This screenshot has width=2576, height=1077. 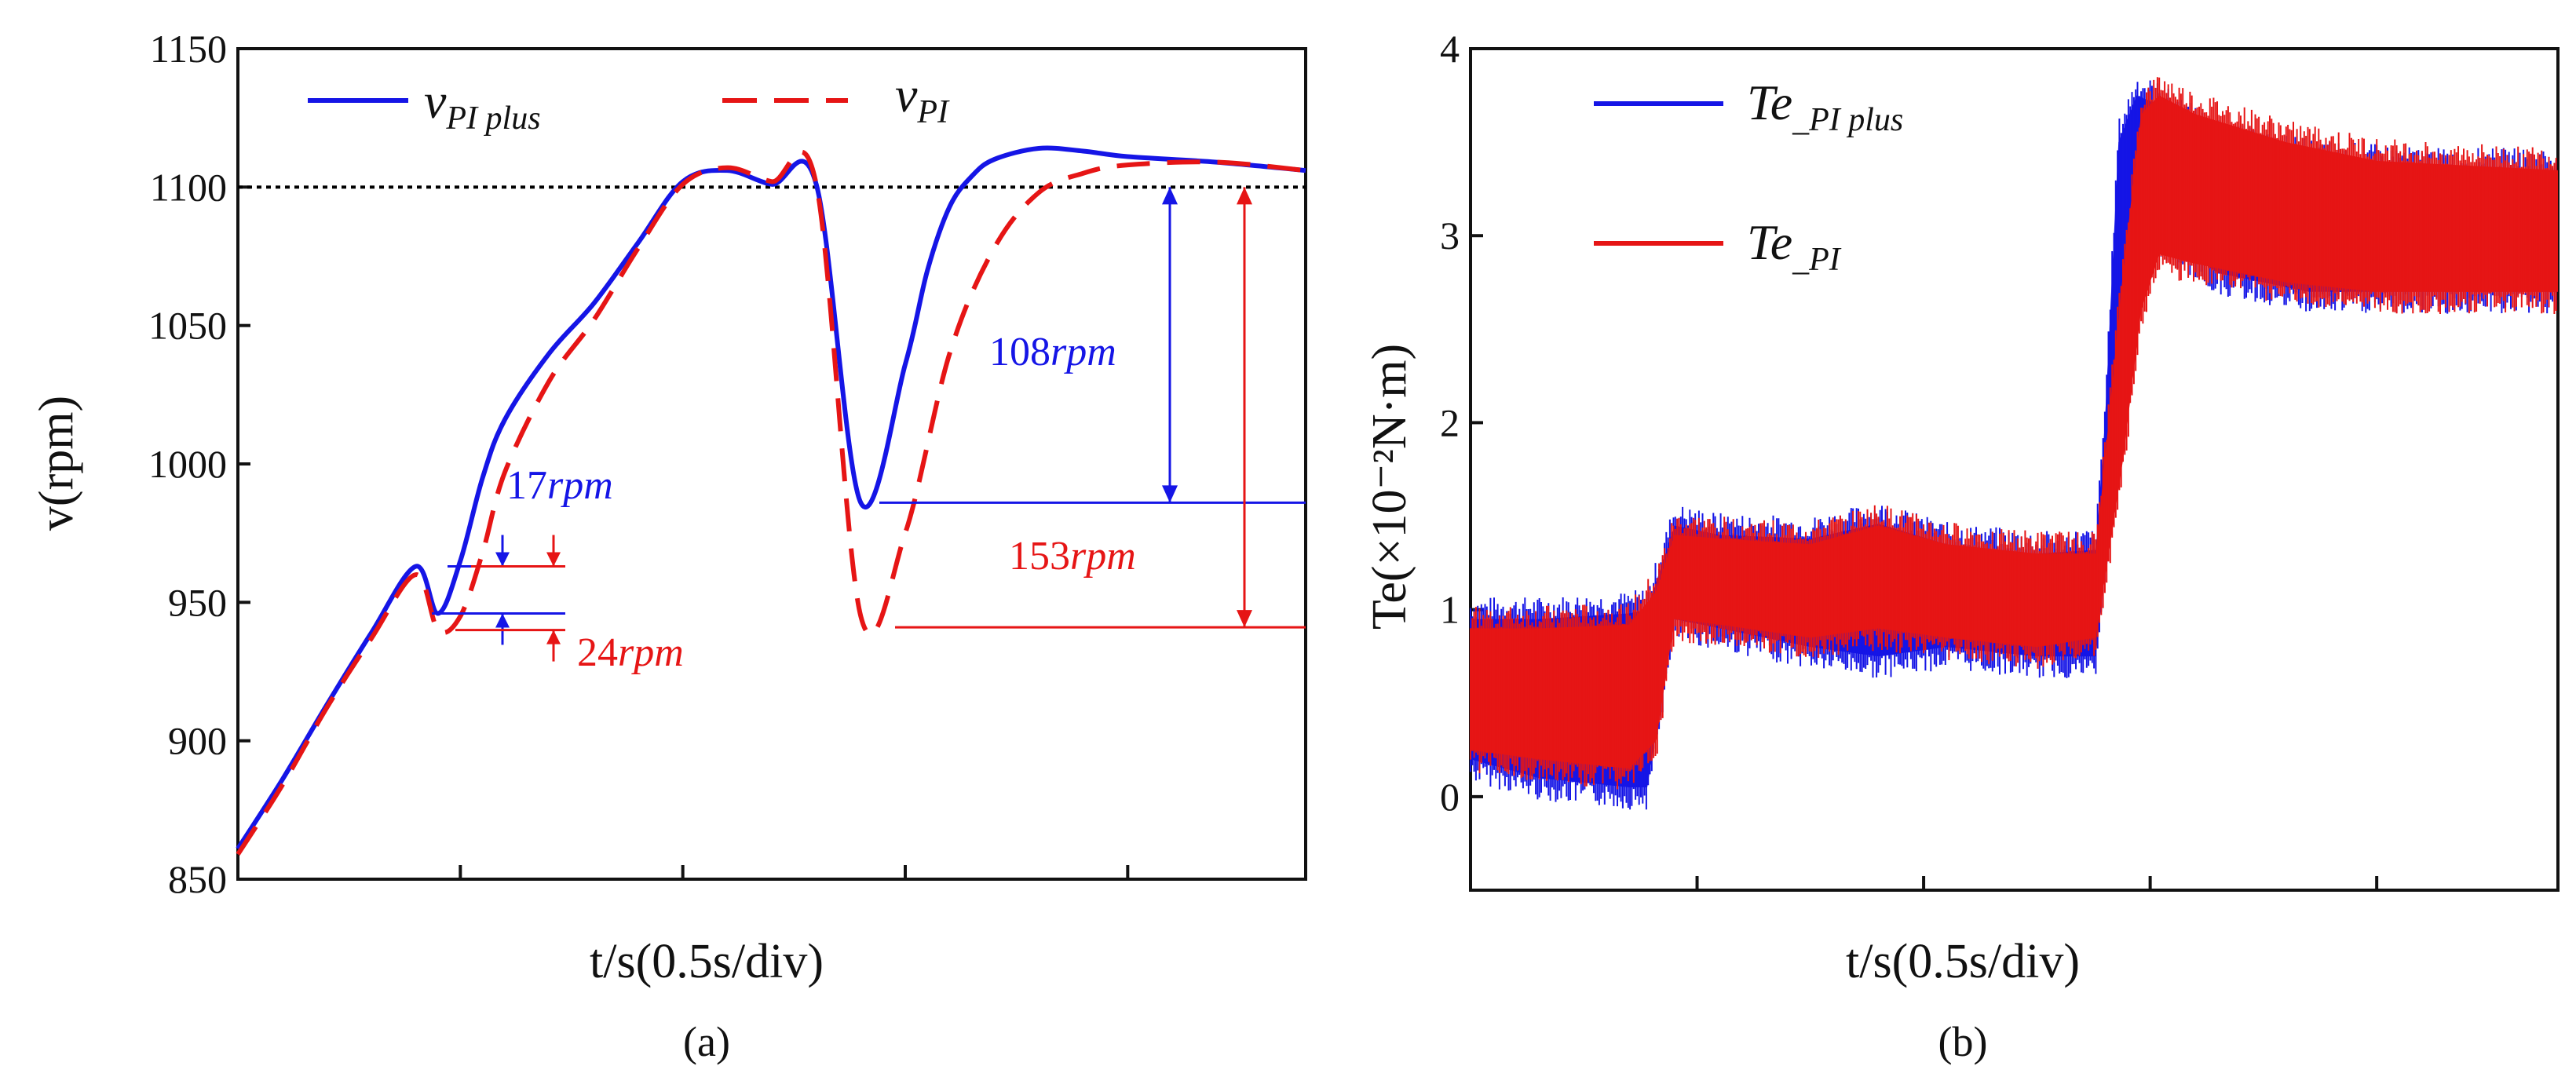 What do you see at coordinates (629, 102) in the screenshot?
I see `chart-a-legend: vPI plus vPI` at bounding box center [629, 102].